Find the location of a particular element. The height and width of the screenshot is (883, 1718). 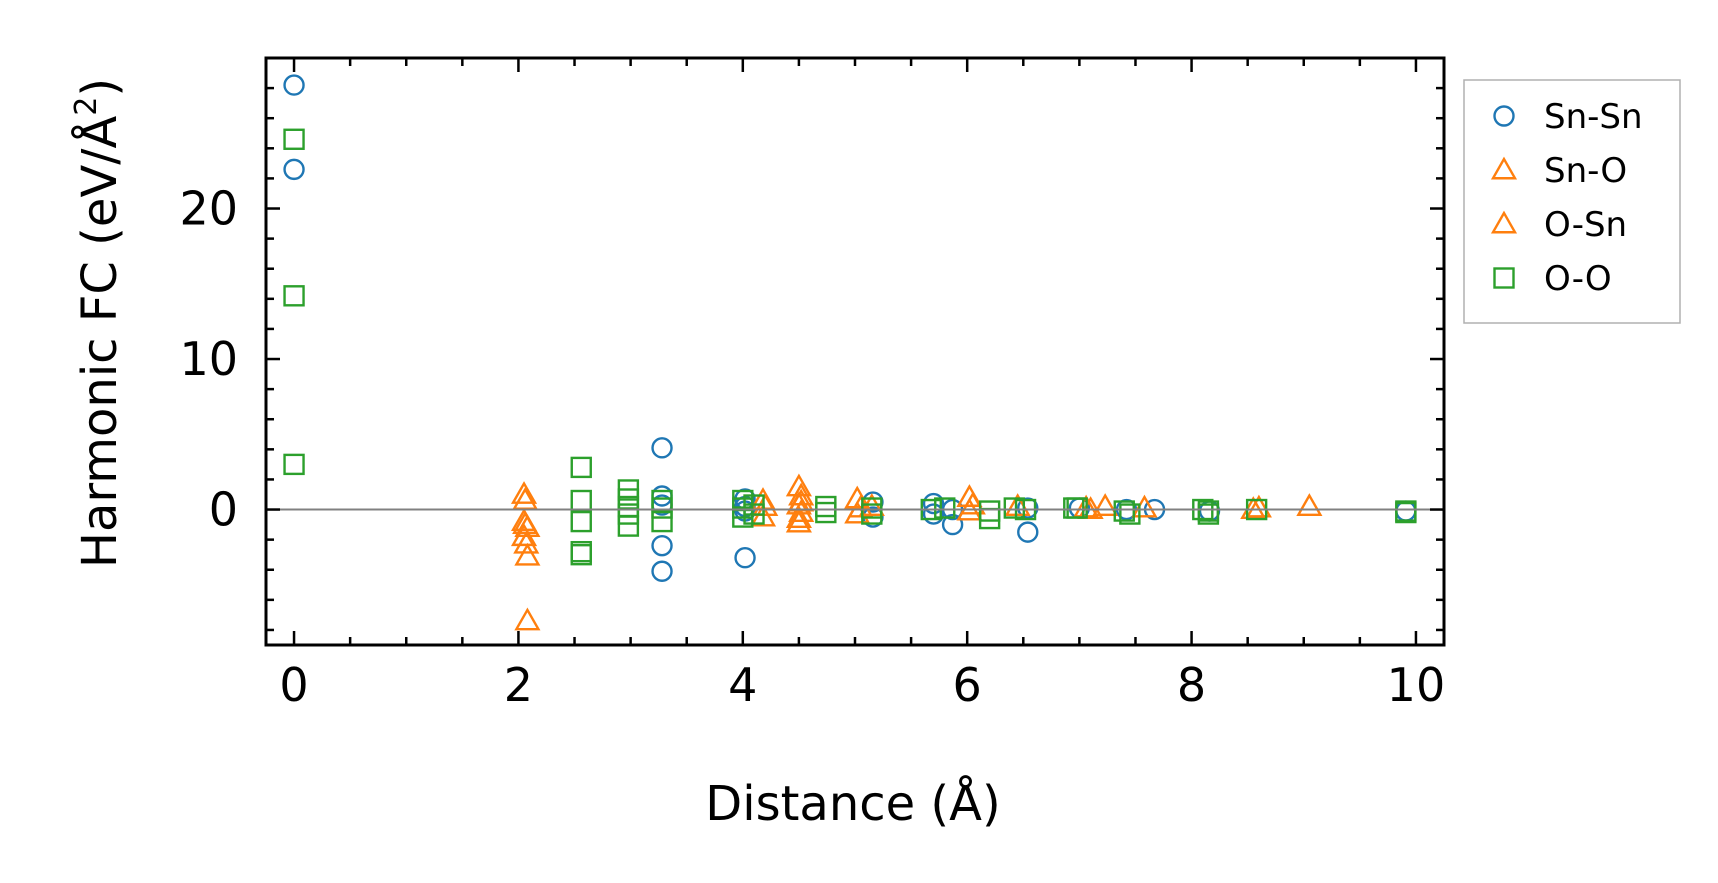

y-tick-label: 0 is located at coordinates (223, 510).